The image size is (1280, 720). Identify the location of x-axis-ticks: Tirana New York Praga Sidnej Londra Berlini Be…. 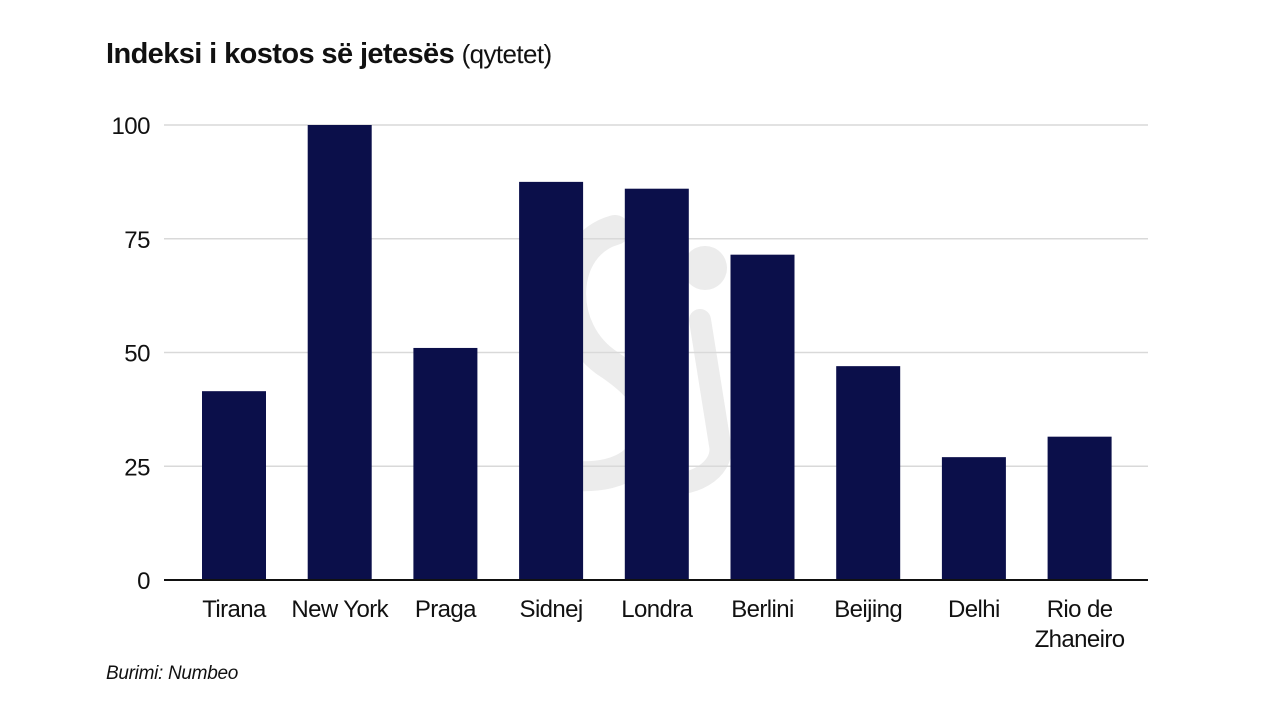
(663, 624).